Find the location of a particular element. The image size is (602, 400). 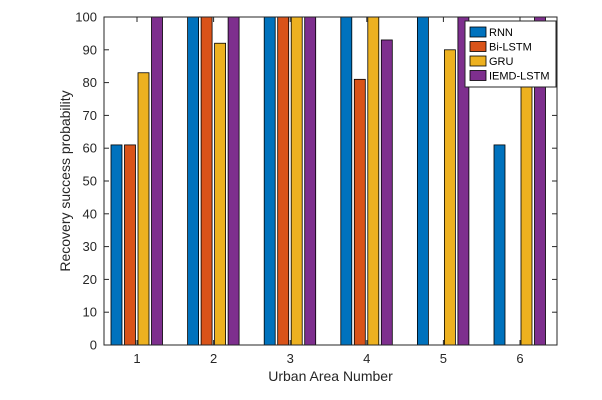

legend-label-bi-lstm: Bi-LSTM is located at coordinates (510, 48).